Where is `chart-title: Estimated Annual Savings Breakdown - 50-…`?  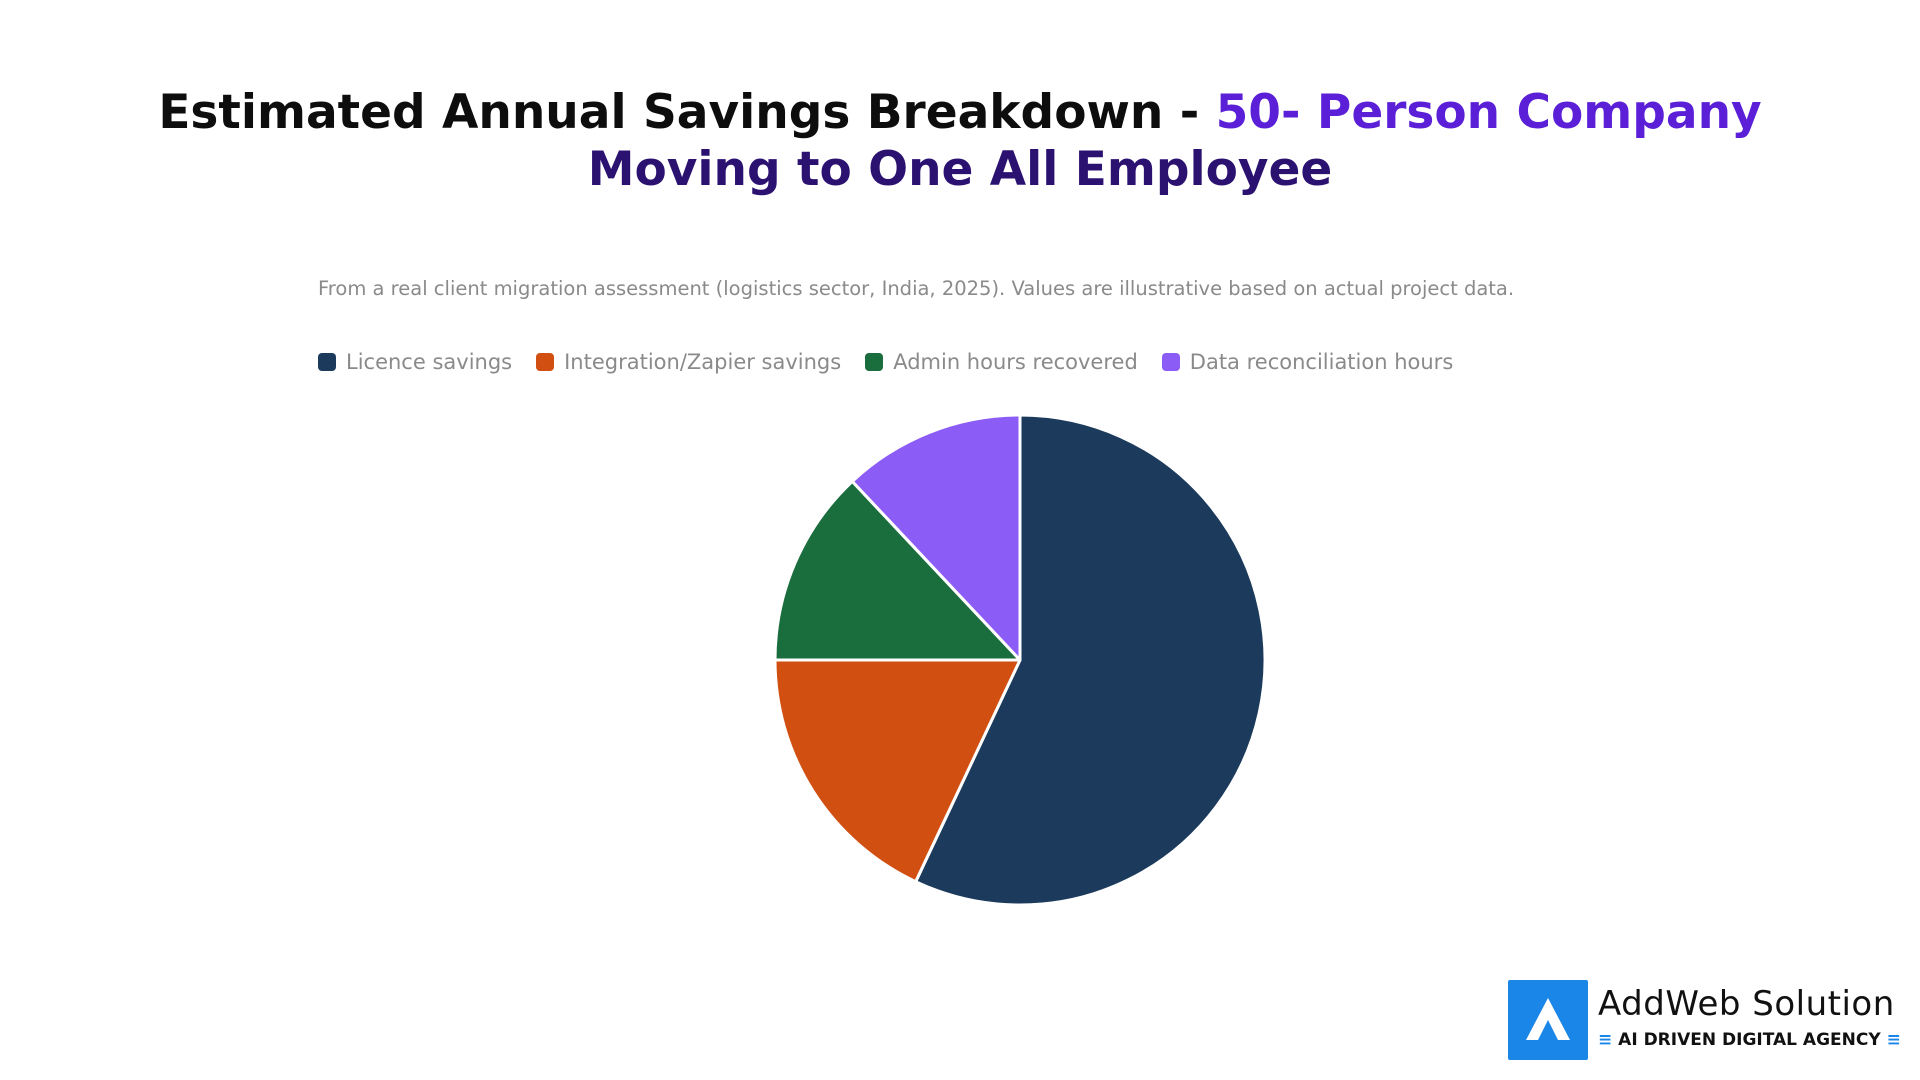
chart-title: Estimated Annual Savings Breakdown - 50-… is located at coordinates (960, 141).